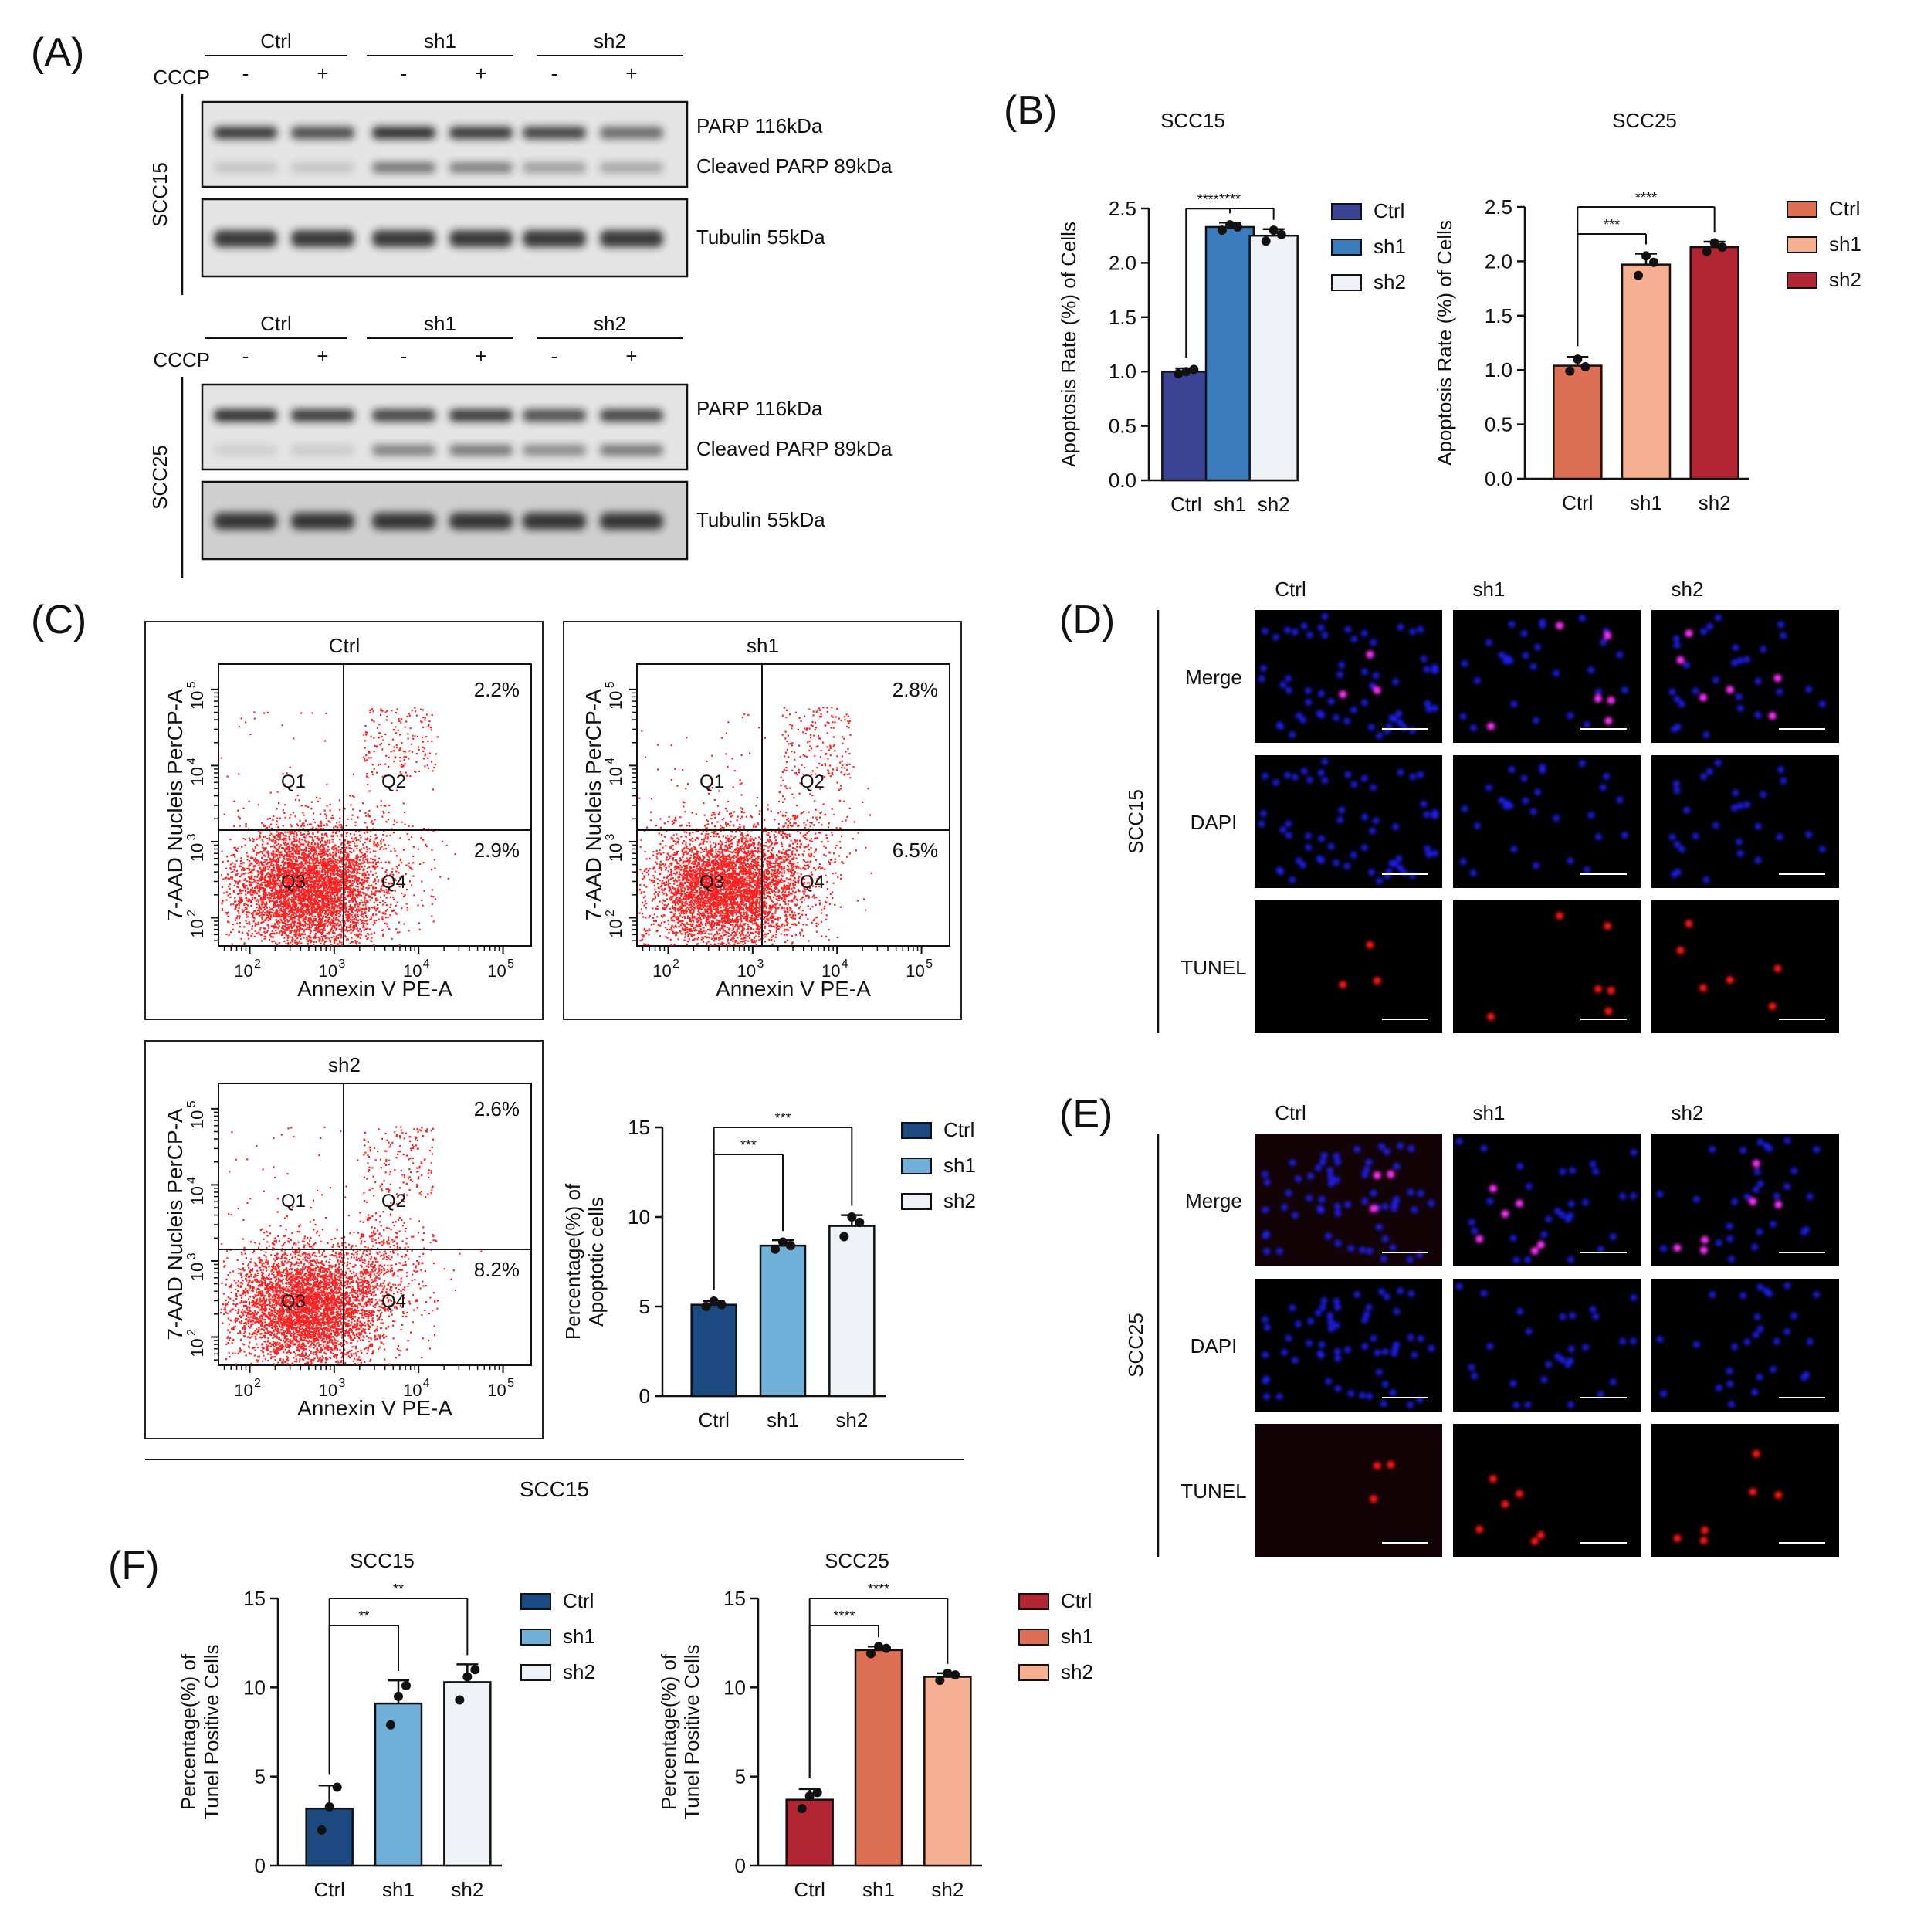 Image resolution: width=1907 pixels, height=1932 pixels. What do you see at coordinates (197, 1347) in the screenshot?
I see `y-tick-label: 10` at bounding box center [197, 1347].